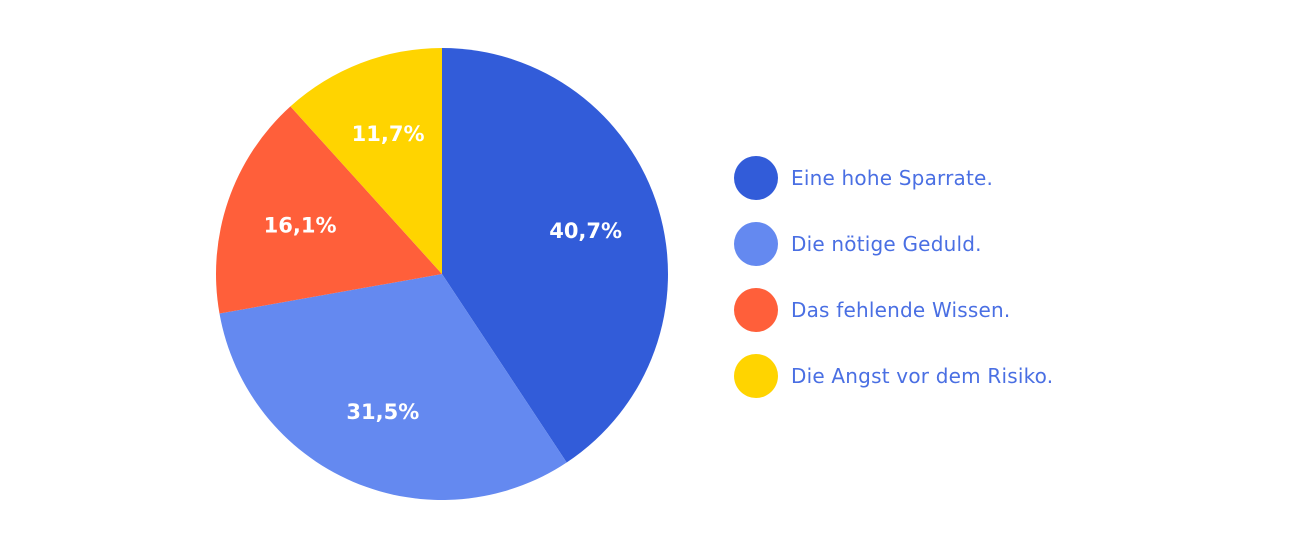  Describe the element at coordinates (382, 412) in the screenshot. I see `pie-slice-label-geduld: 31,5%` at that location.